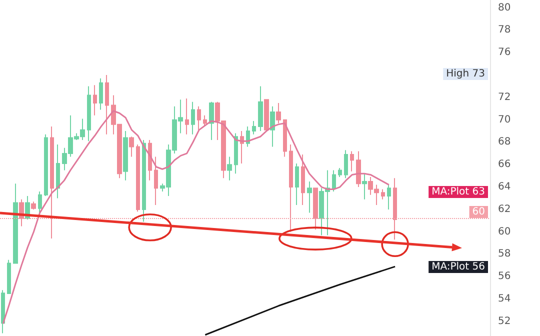 This screenshot has width=540, height=336. I want to click on annotation: High 73, so click(466, 74).